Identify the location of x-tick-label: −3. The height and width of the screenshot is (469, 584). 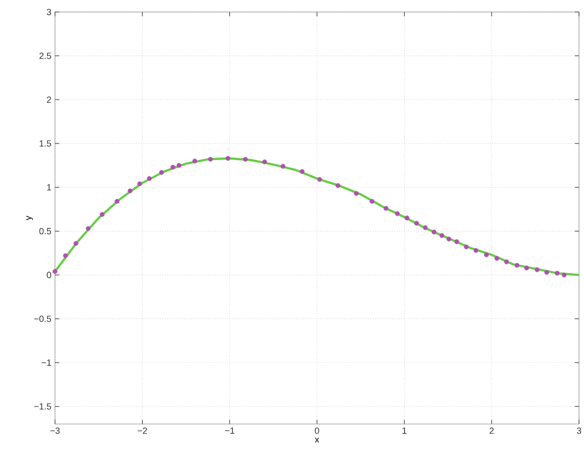
(55, 431).